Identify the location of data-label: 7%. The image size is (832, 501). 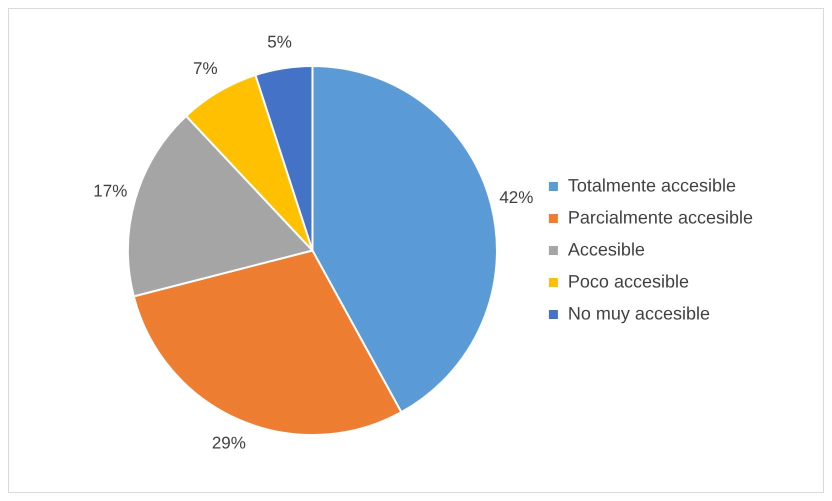
(205, 68).